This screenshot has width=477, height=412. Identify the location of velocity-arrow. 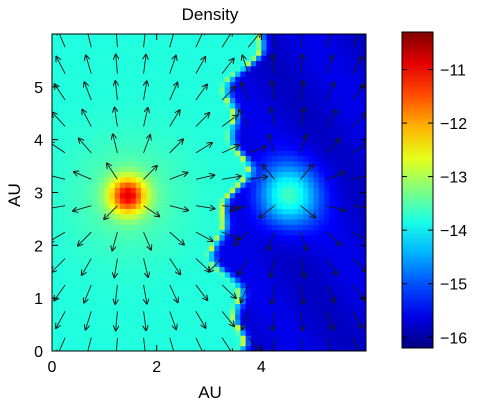
(227, 318).